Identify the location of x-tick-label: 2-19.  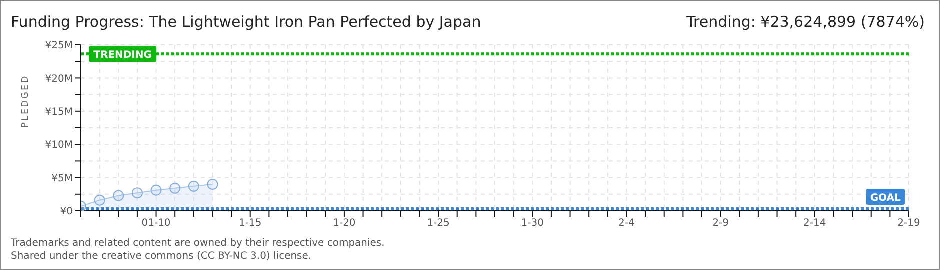
(909, 224).